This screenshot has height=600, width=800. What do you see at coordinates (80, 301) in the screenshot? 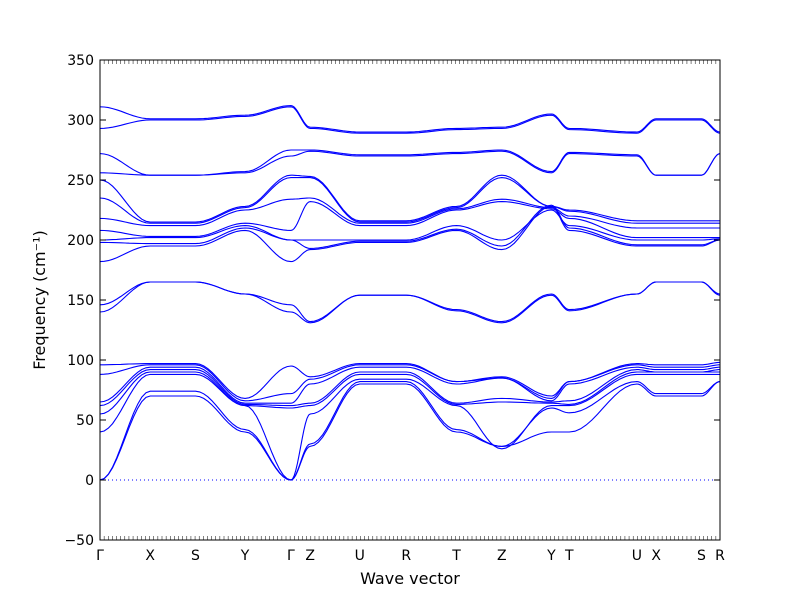
I see `y-tick-label: 150` at bounding box center [80, 301].